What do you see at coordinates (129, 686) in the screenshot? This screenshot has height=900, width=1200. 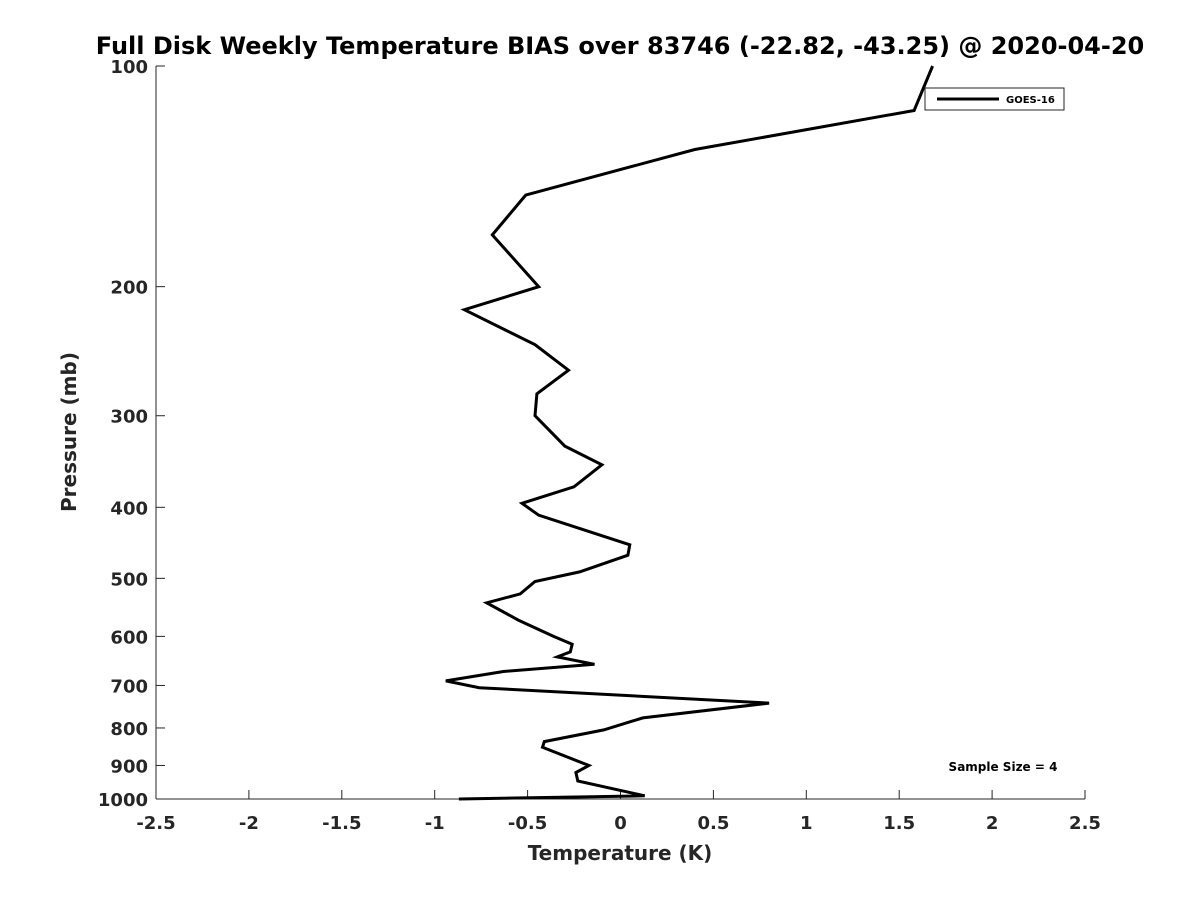 I see `y-tick-label: 700` at bounding box center [129, 686].